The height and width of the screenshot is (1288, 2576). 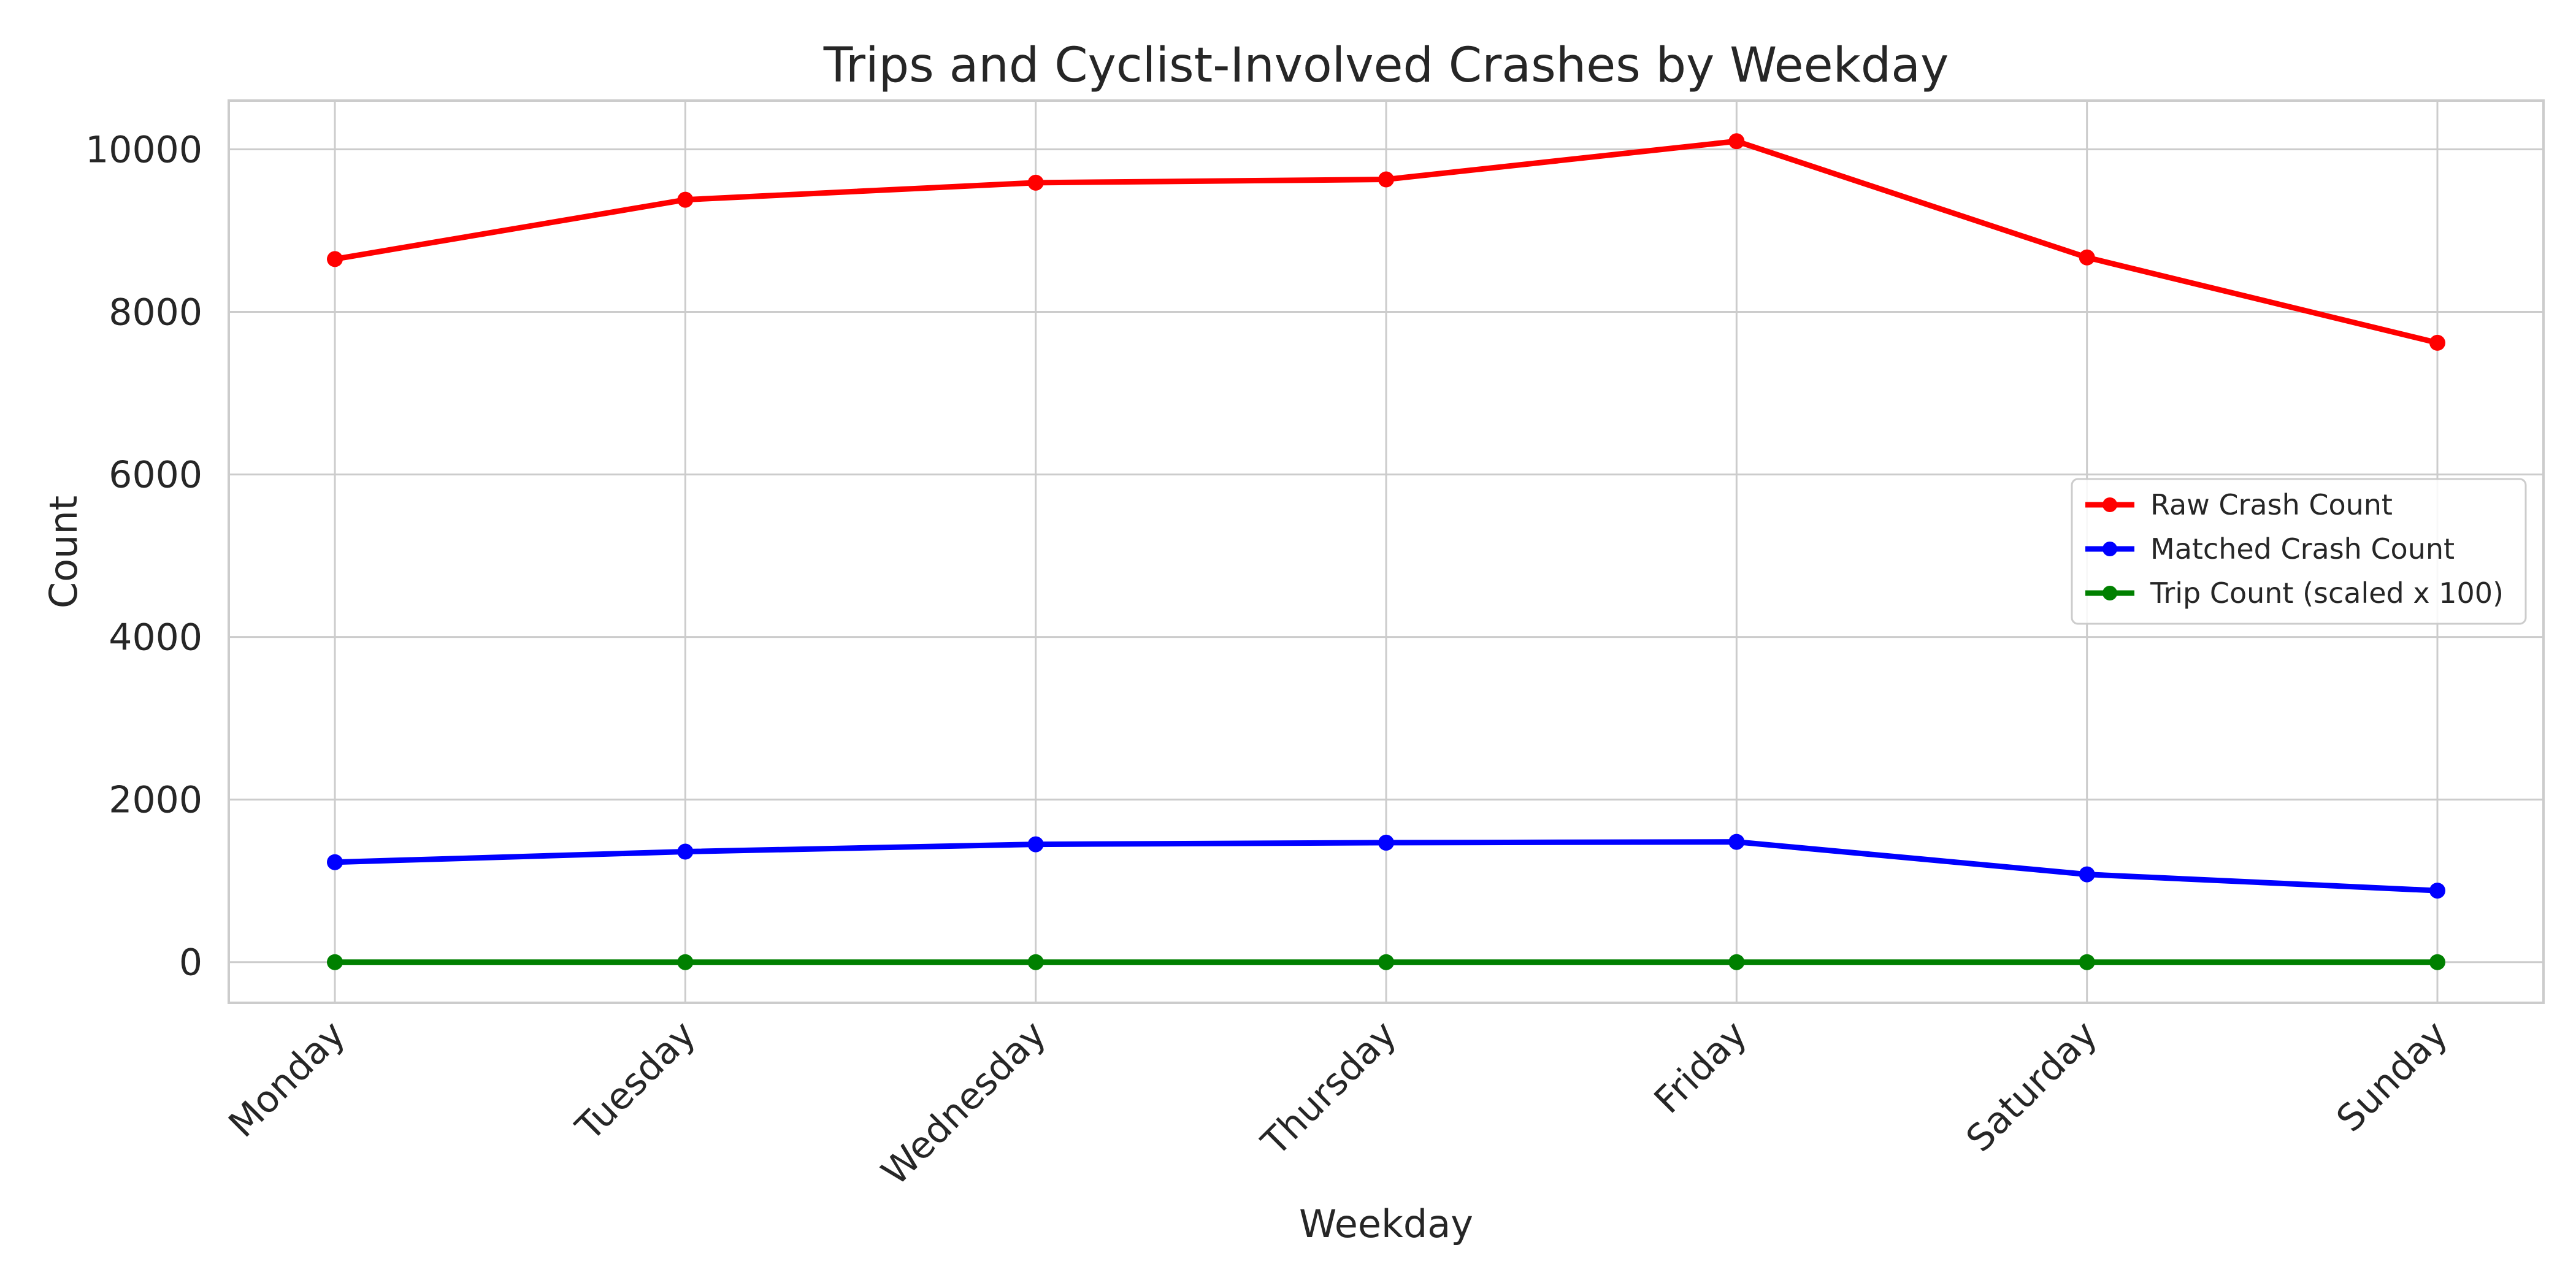 I want to click on legend-box, so click(x=2299, y=551).